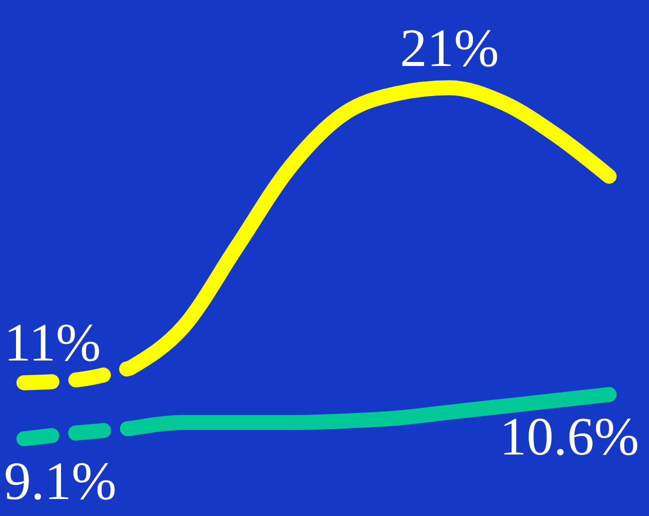 This screenshot has height=516, width=649. Describe the element at coordinates (570, 436) in the screenshot. I see `data-label: 10.6%` at that location.